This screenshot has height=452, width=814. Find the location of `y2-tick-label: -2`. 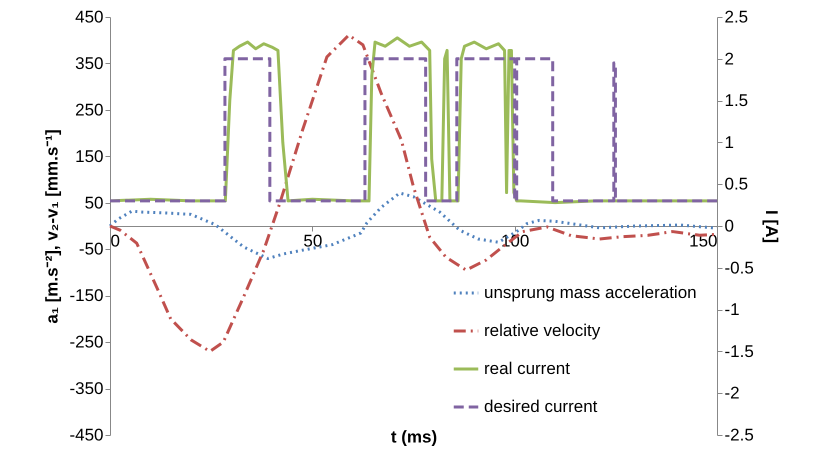

y2-tick-label: -2 is located at coordinates (732, 393).